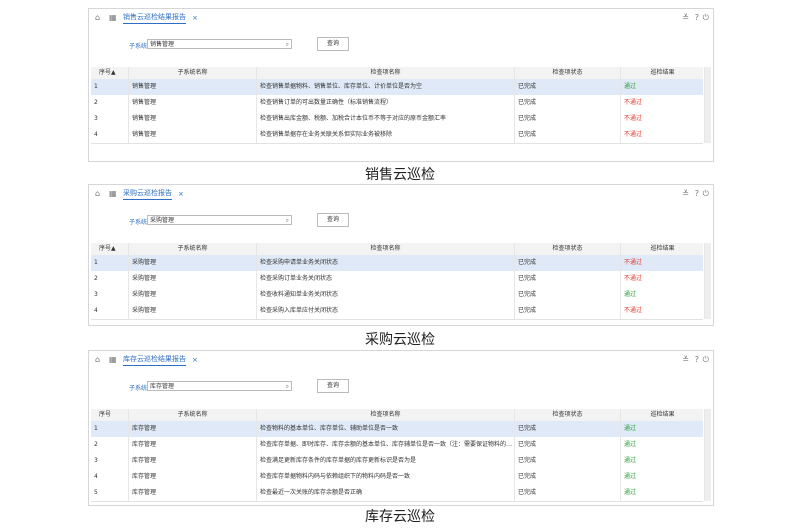  I want to click on table-row: 2 采购管理 检查采购订单业务关闭状态 已完成 不通过, so click(398, 279).